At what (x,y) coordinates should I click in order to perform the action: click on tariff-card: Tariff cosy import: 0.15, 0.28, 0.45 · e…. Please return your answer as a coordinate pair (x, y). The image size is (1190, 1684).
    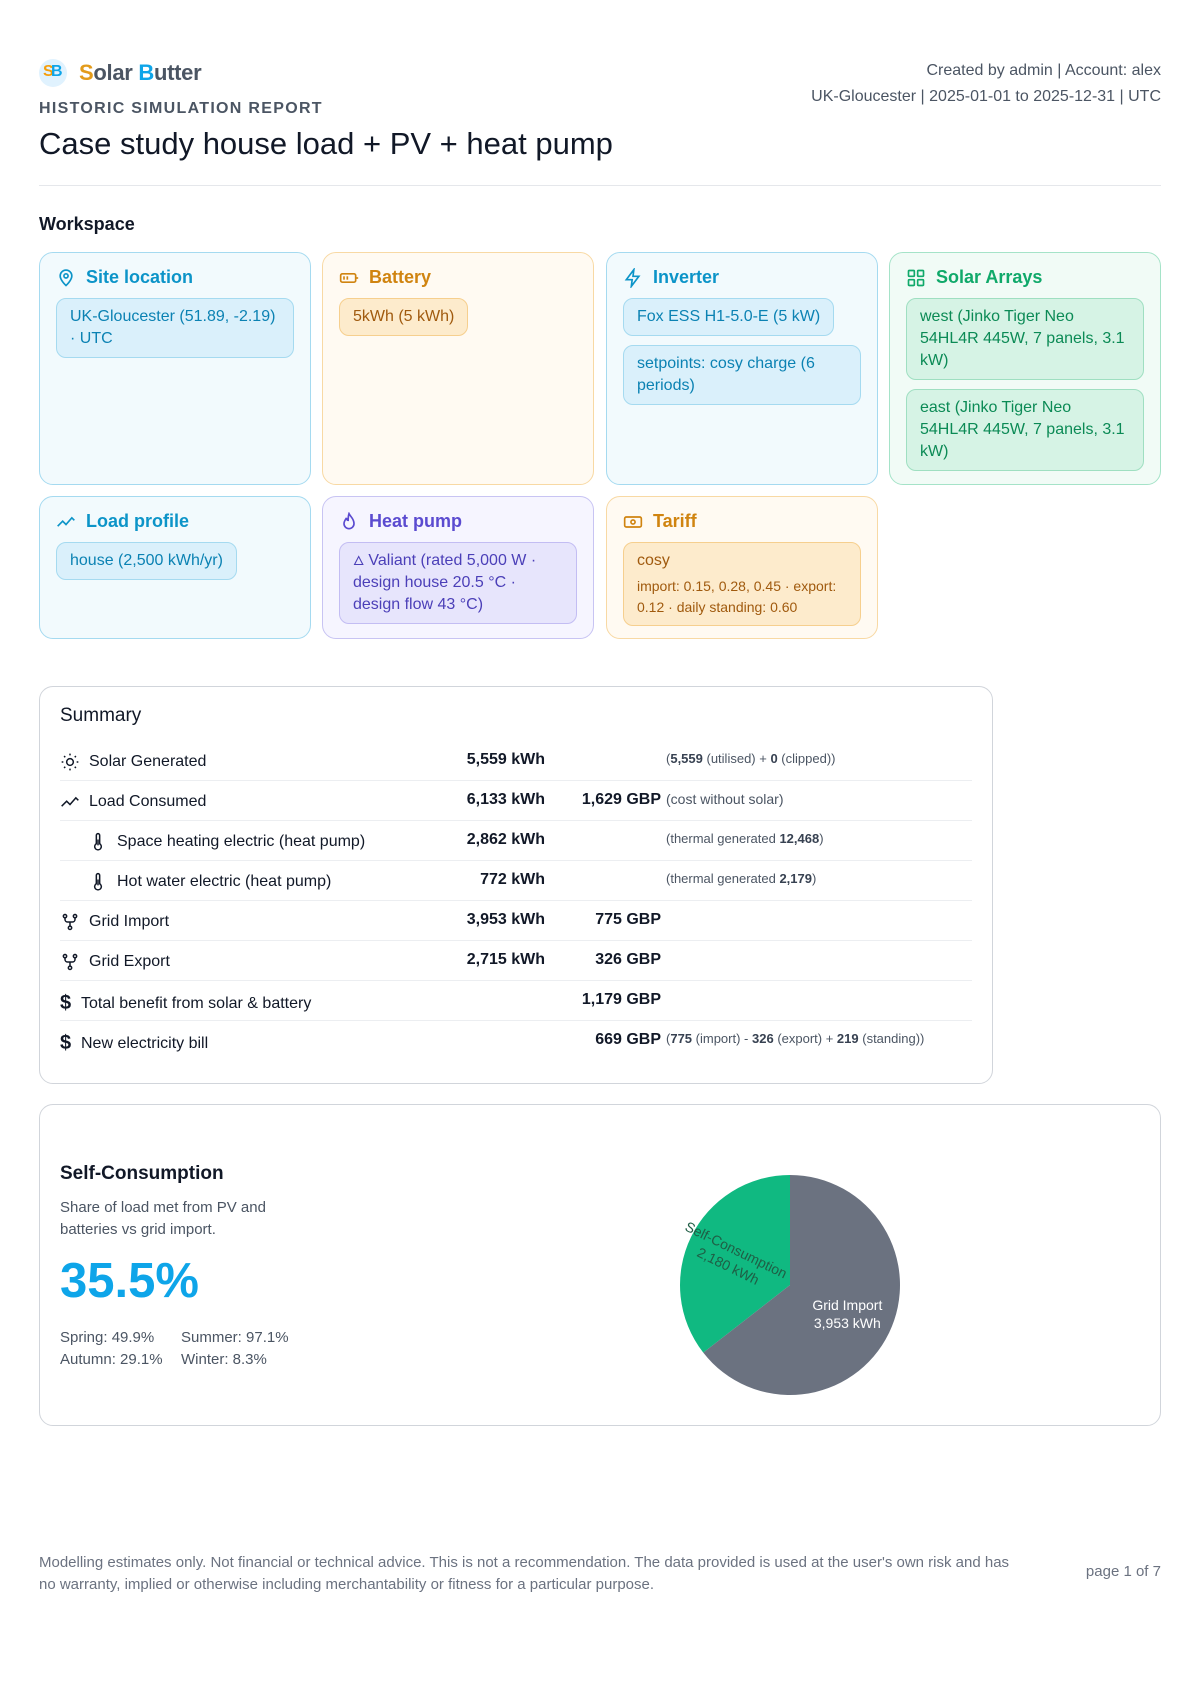
    Looking at the image, I should click on (742, 567).